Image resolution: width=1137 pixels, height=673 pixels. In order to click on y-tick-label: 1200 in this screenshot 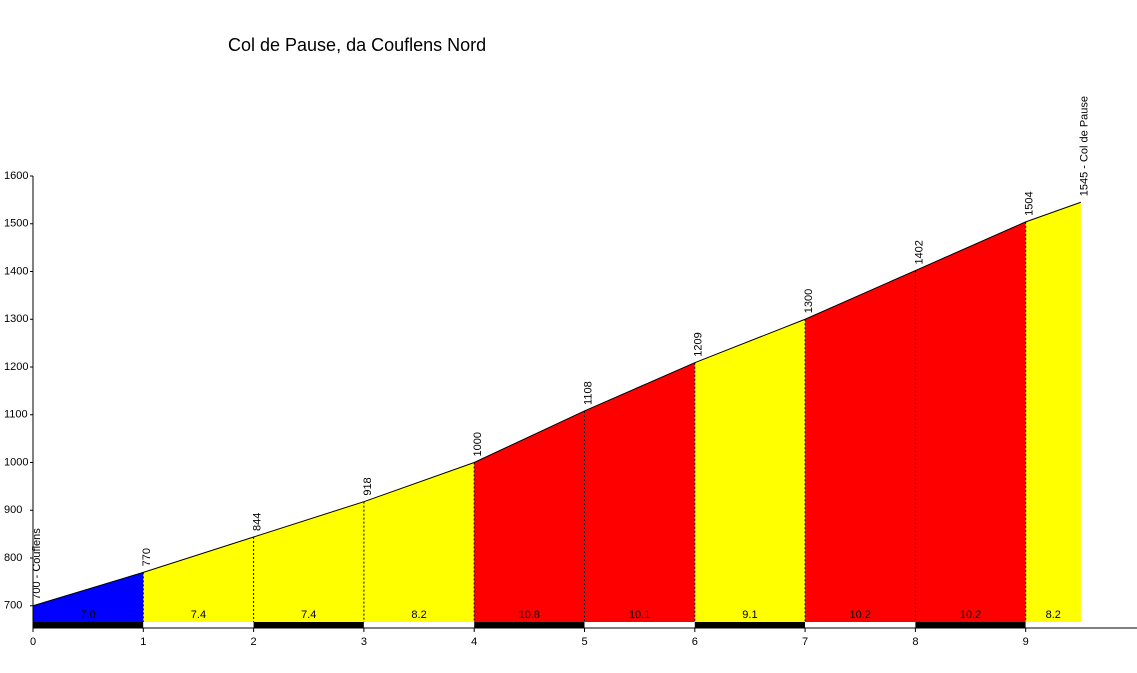, I will do `click(16, 367)`.